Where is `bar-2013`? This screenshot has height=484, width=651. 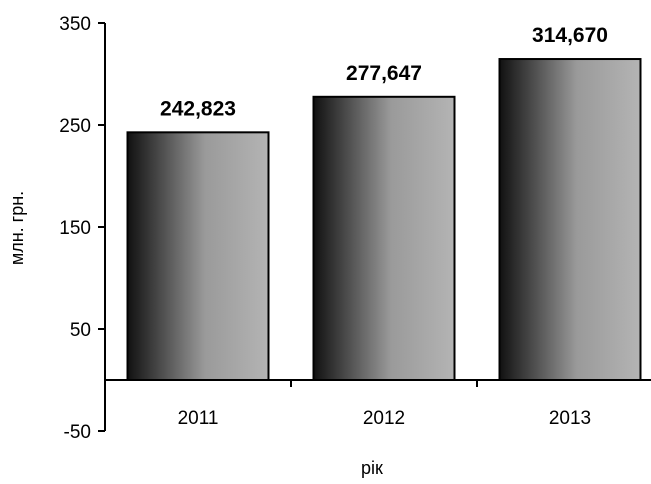
bar-2013 is located at coordinates (570, 220).